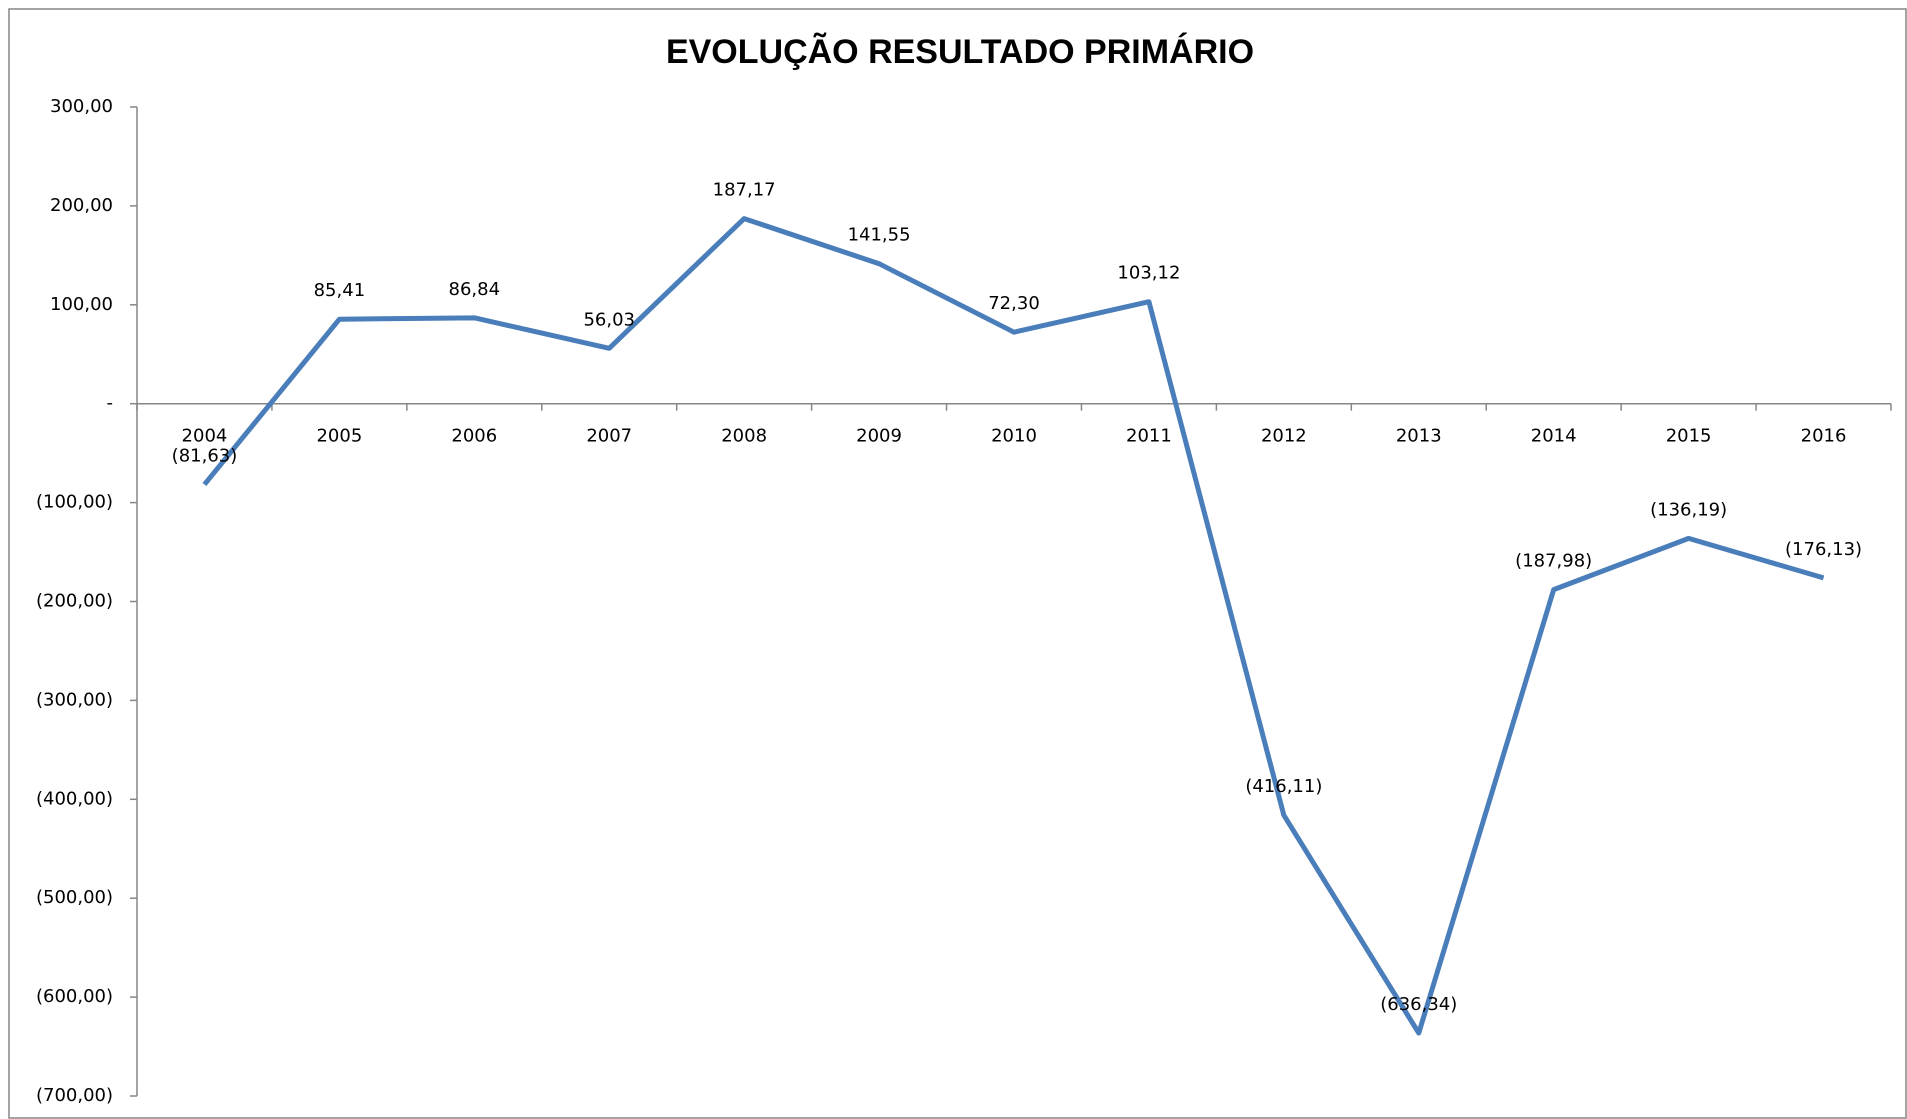 The image size is (1907, 1119). What do you see at coordinates (110, 403) in the screenshot?
I see `y-tick-label: -` at bounding box center [110, 403].